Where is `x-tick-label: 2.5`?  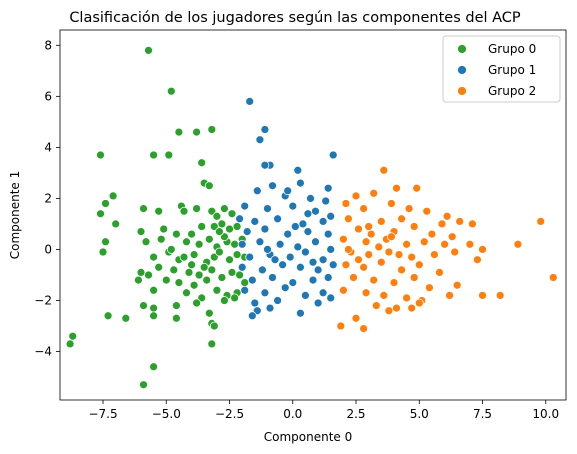
x-tick-label: 2.5 is located at coordinates (355, 414).